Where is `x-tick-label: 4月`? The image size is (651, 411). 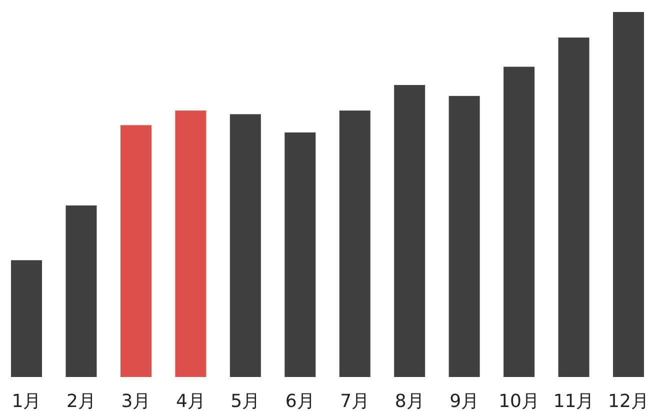 x-tick-label: 4月 is located at coordinates (191, 401).